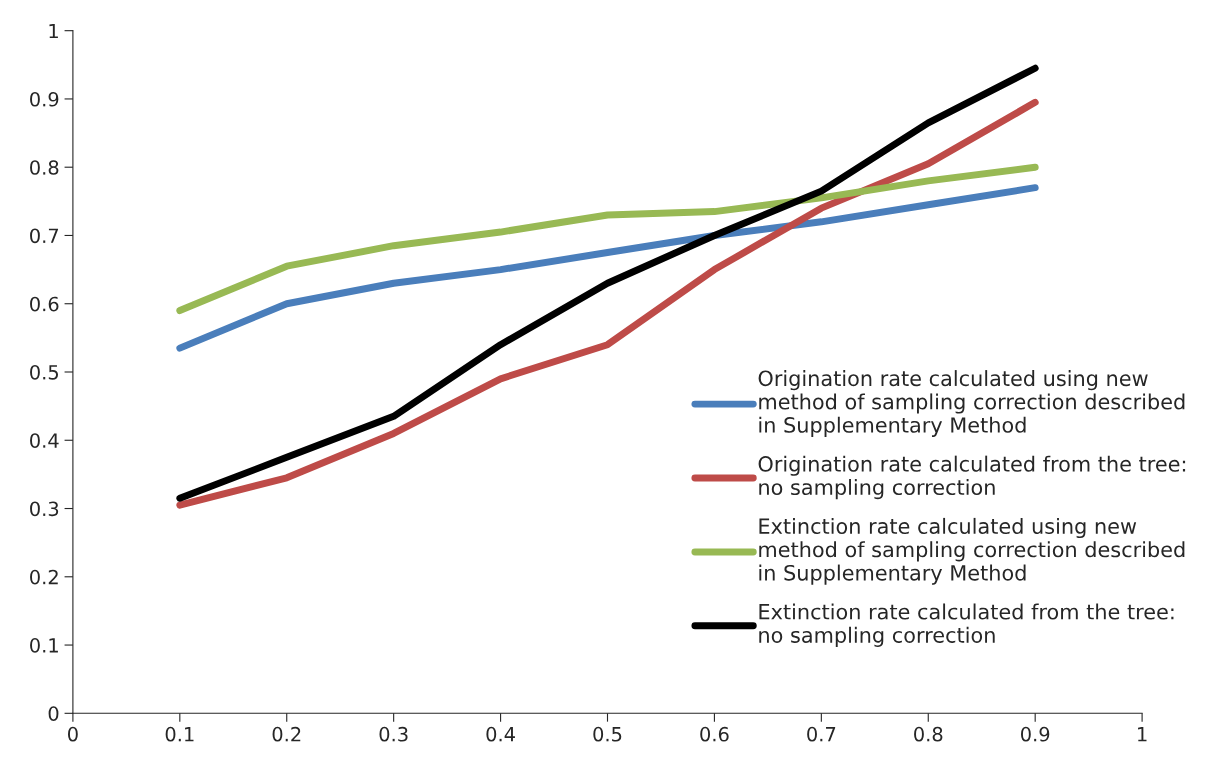 The image size is (1215, 767). What do you see at coordinates (44, 645) in the screenshot?
I see `y-tick-label: 0.1` at bounding box center [44, 645].